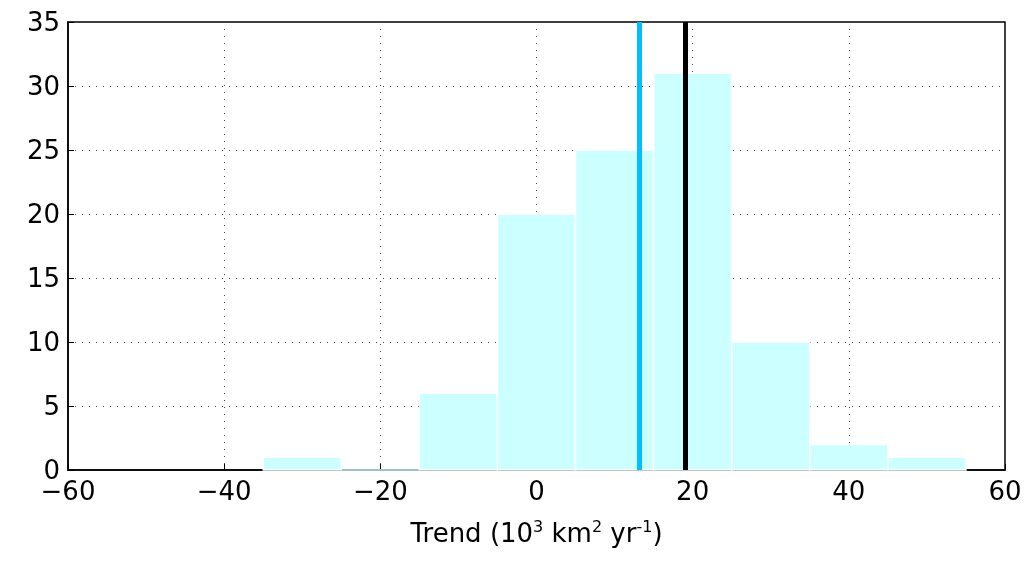 The height and width of the screenshot is (583, 1033). What do you see at coordinates (1005, 491) in the screenshot?
I see `x-tick-label: 60` at bounding box center [1005, 491].